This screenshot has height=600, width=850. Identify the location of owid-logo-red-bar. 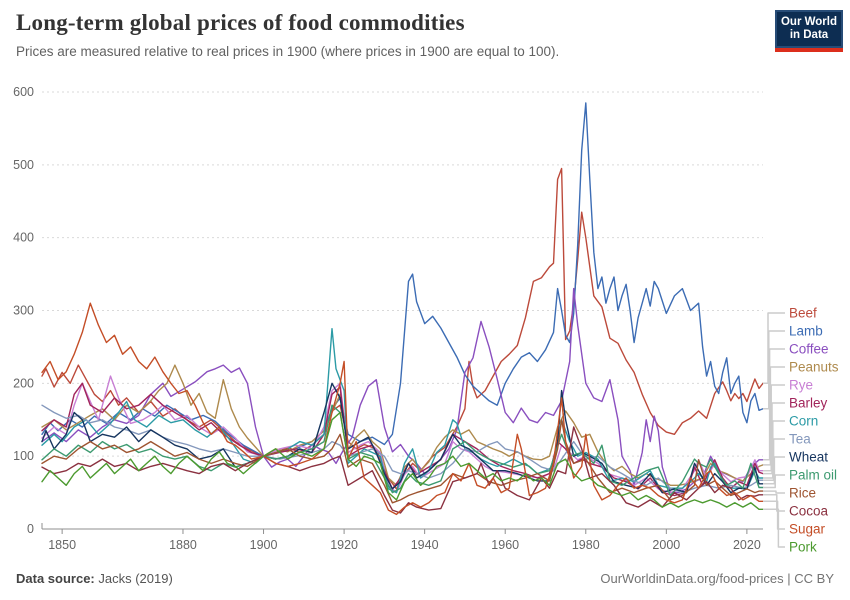
(809, 50).